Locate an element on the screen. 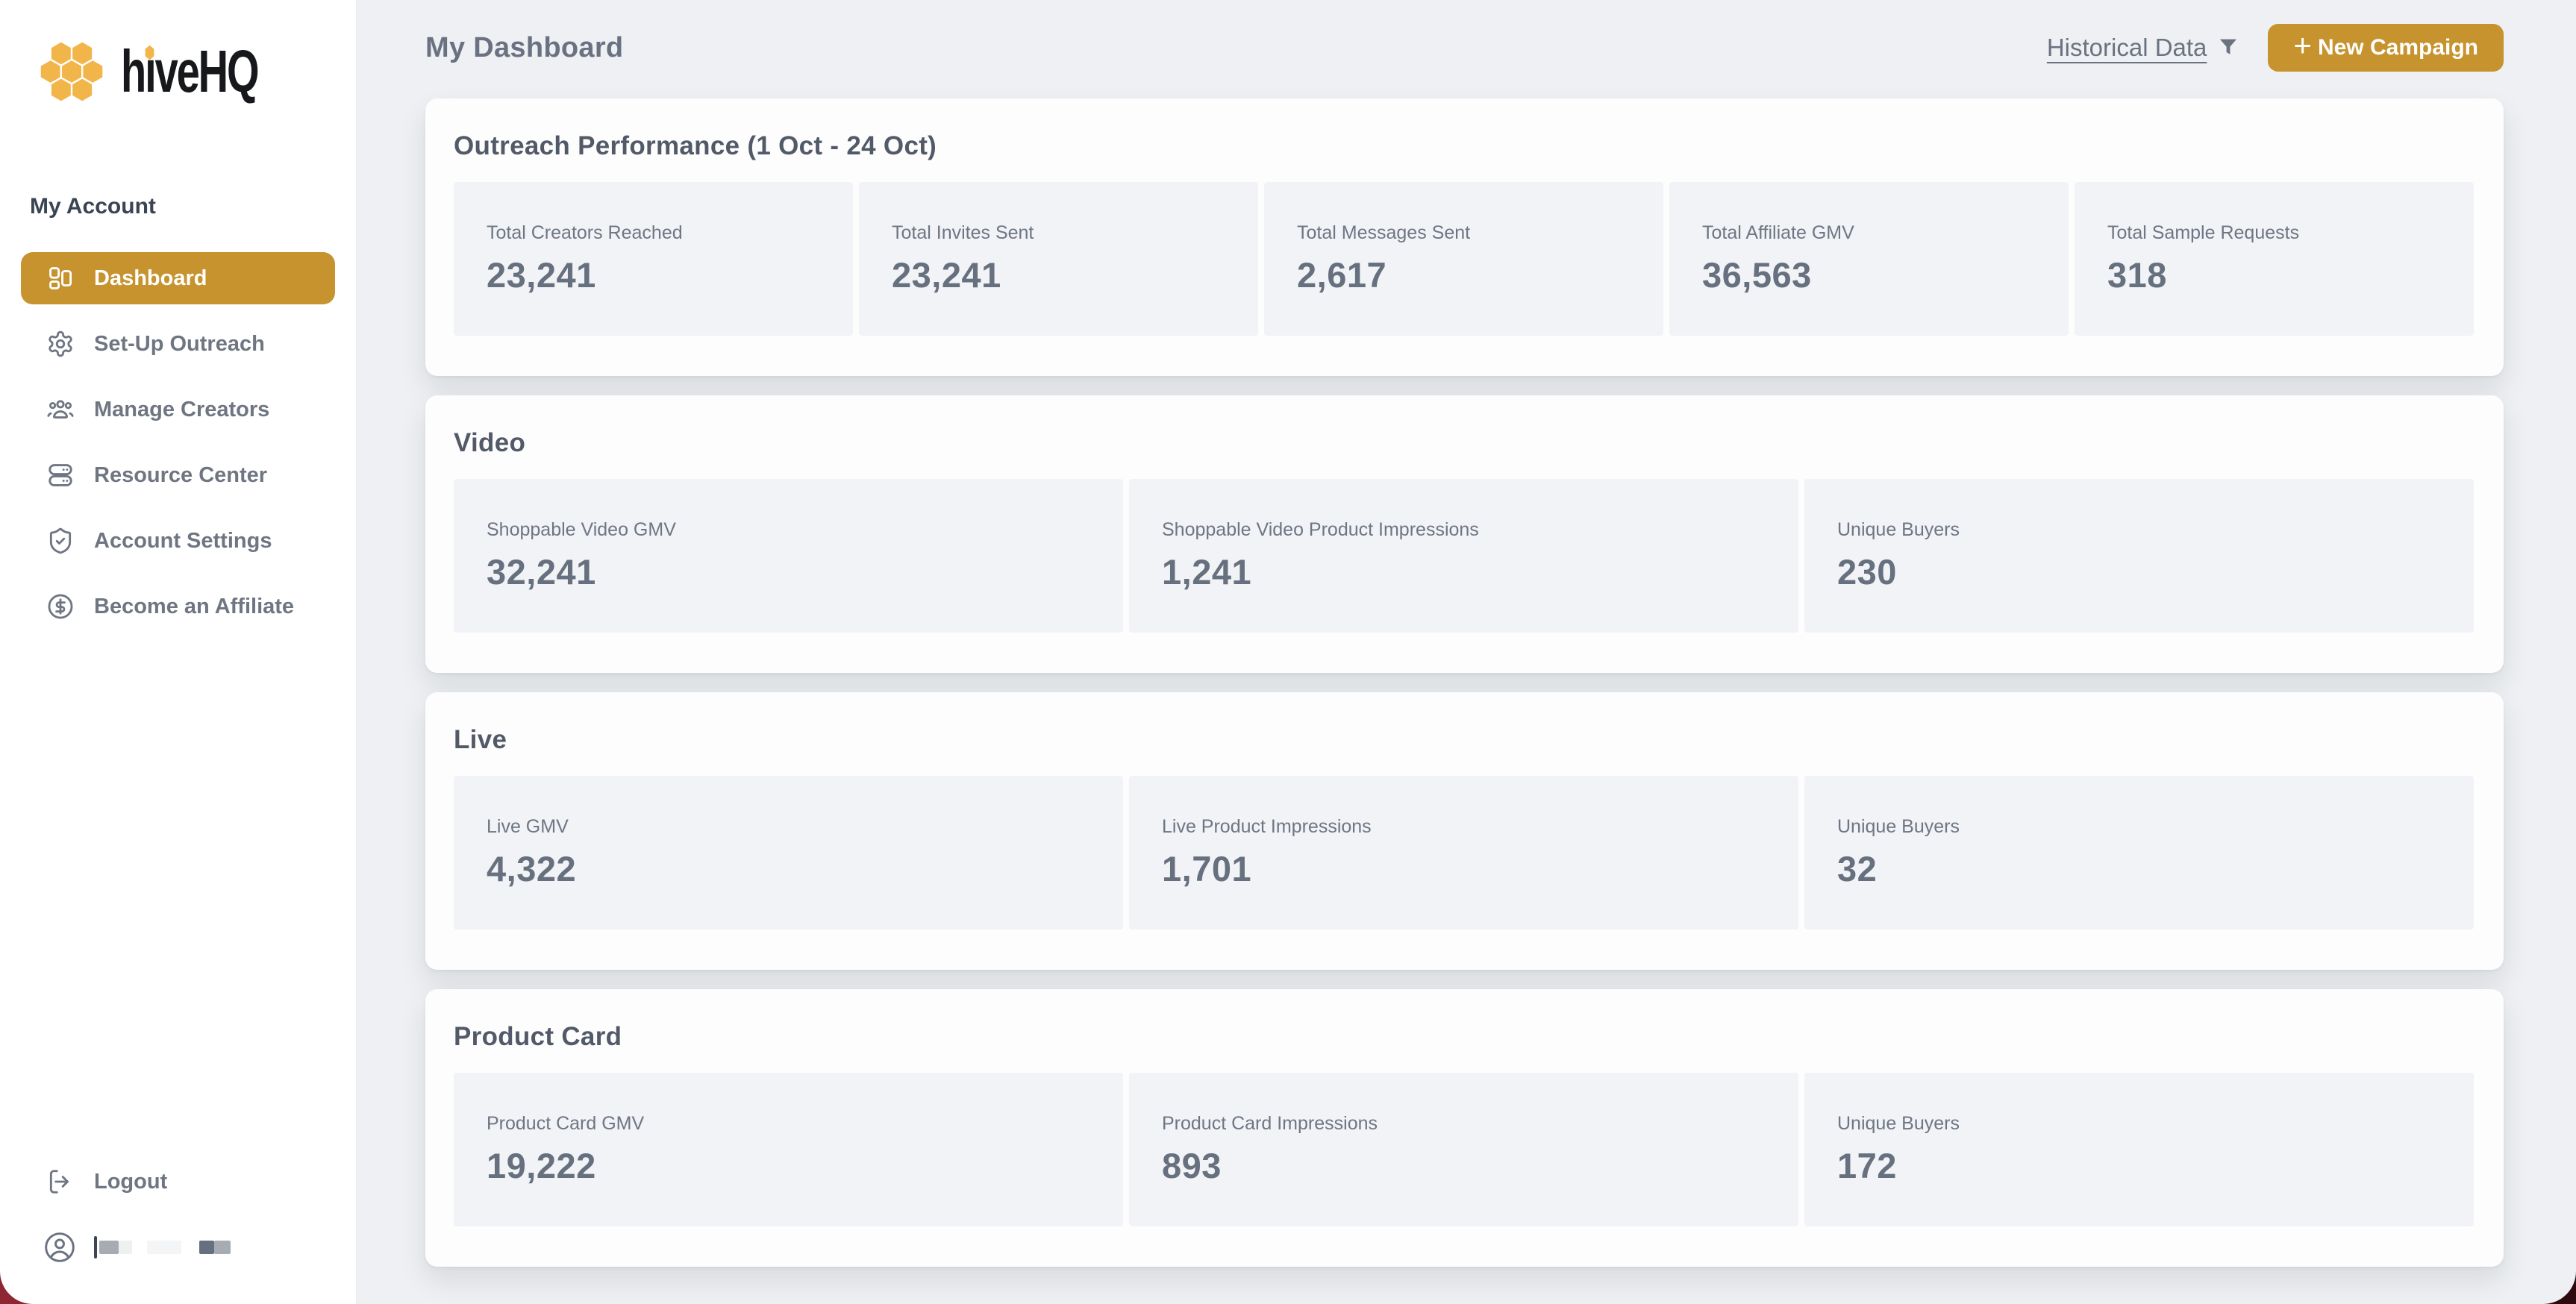 The width and height of the screenshot is (2576, 1304). metric-label: Product Card Impressions is located at coordinates (1270, 1124).